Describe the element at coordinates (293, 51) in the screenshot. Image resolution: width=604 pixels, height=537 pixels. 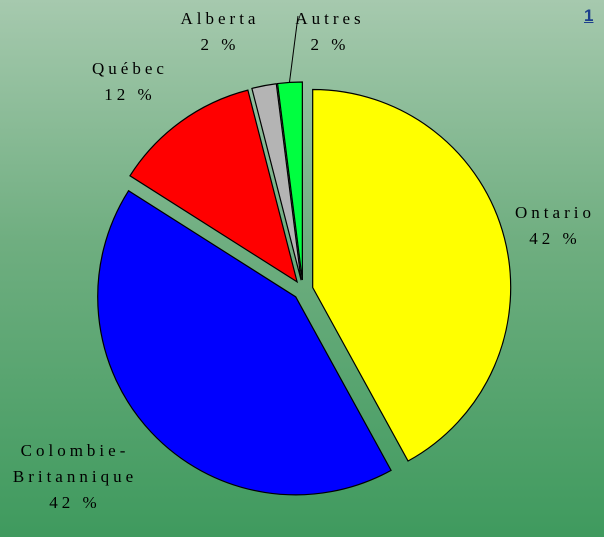
I see `leader-line` at that location.